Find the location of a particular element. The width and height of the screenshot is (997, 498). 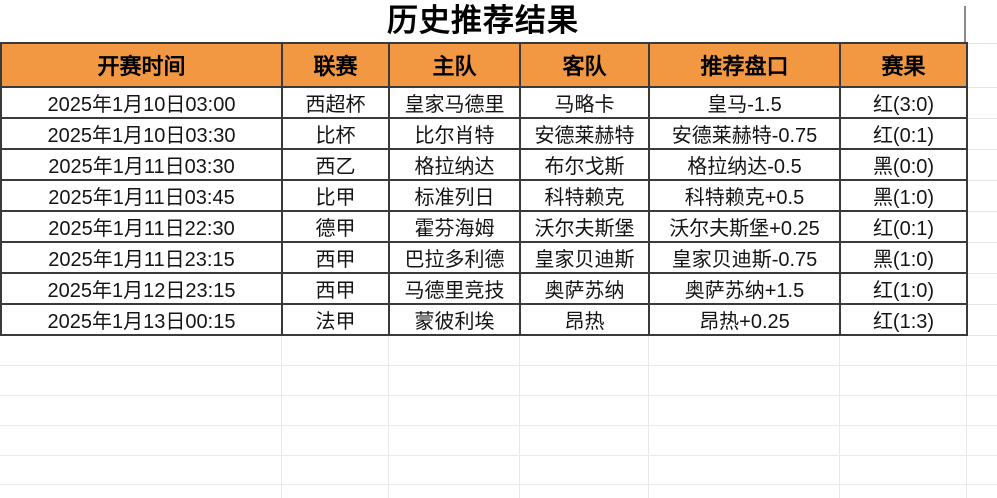

cell-handicap: 皇马-1.5 is located at coordinates (744, 102).